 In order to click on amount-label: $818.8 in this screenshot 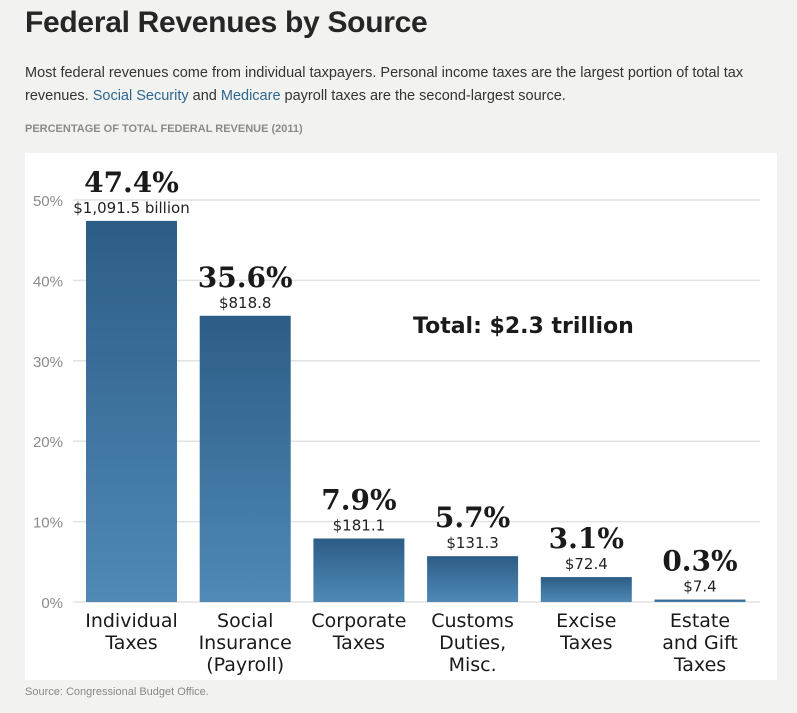, I will do `click(245, 303)`.